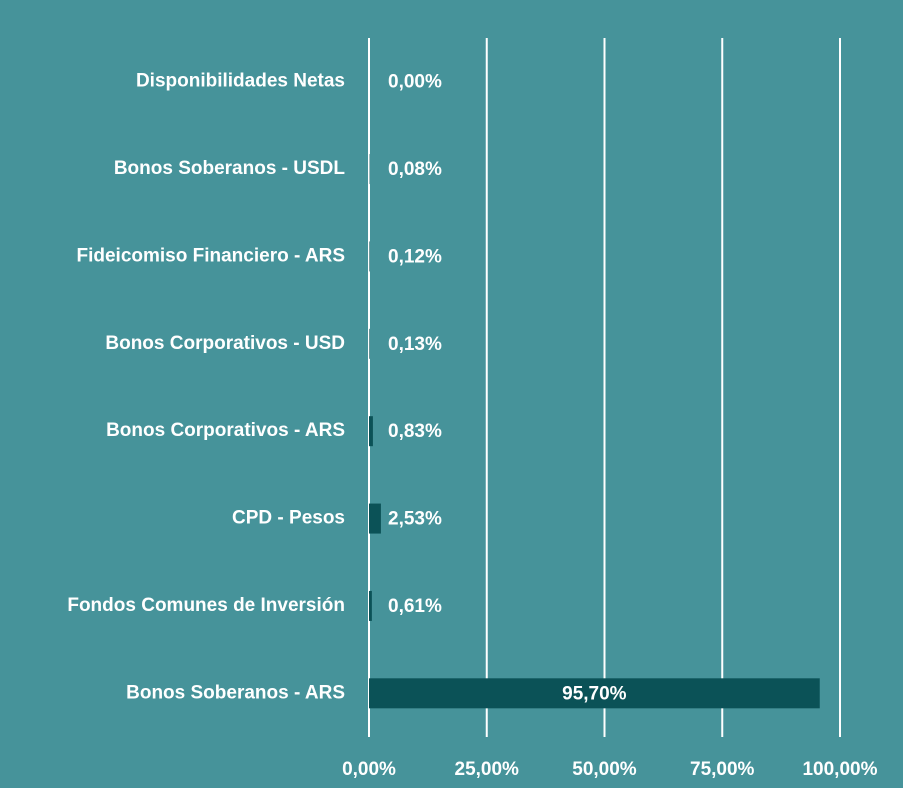 The width and height of the screenshot is (903, 788). What do you see at coordinates (415, 519) in the screenshot?
I see `value-label: 2,53%` at bounding box center [415, 519].